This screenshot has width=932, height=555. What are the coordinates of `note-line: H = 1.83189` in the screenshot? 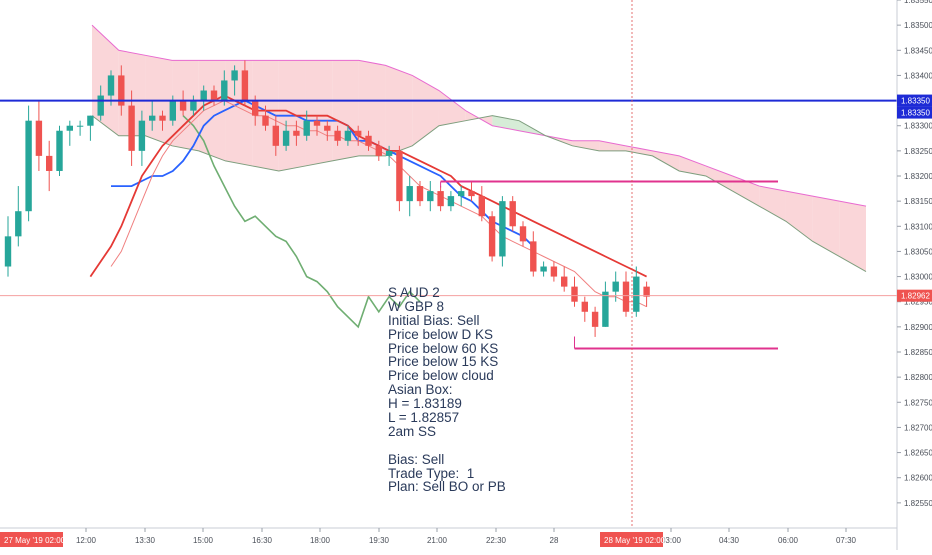 It's located at (425, 404).